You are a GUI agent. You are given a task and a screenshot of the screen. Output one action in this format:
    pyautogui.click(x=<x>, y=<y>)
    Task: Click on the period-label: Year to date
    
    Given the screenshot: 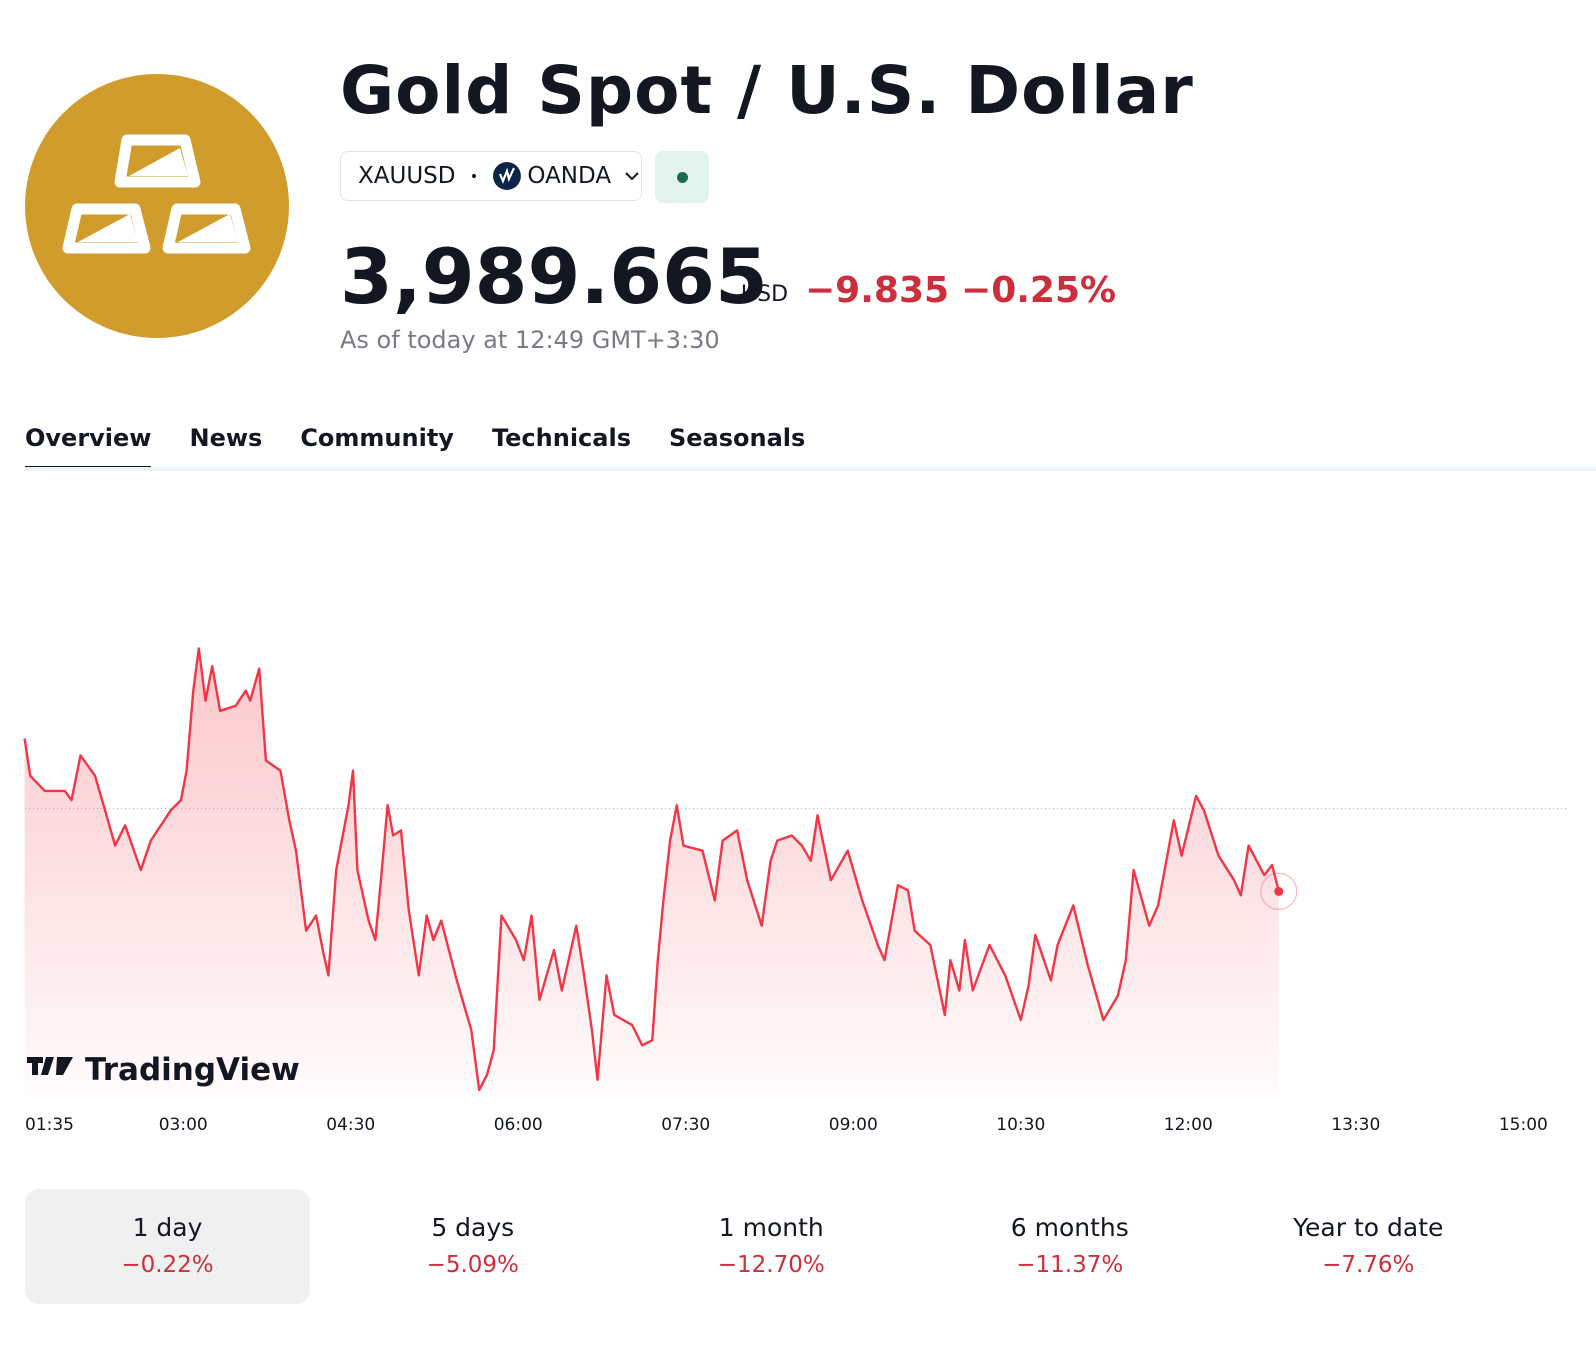 What is the action you would take?
    pyautogui.click(x=1368, y=1227)
    